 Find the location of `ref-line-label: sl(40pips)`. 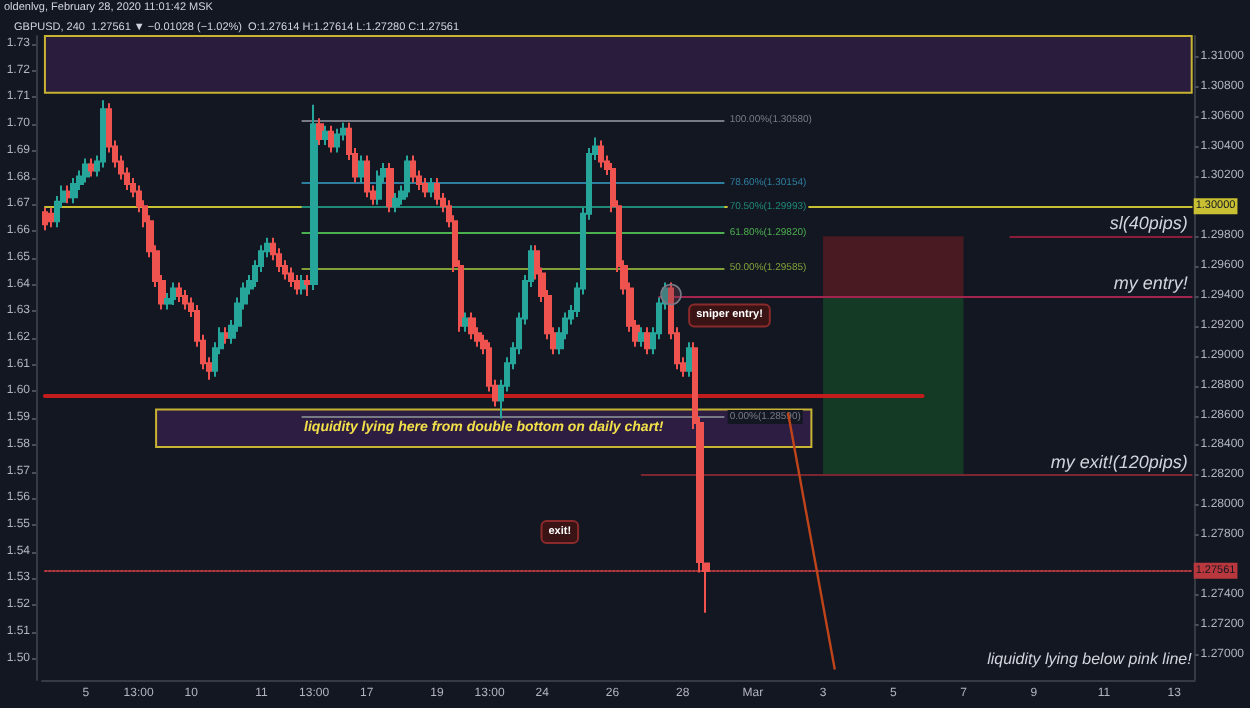

ref-line-label: sl(40pips) is located at coordinates (1148, 223).